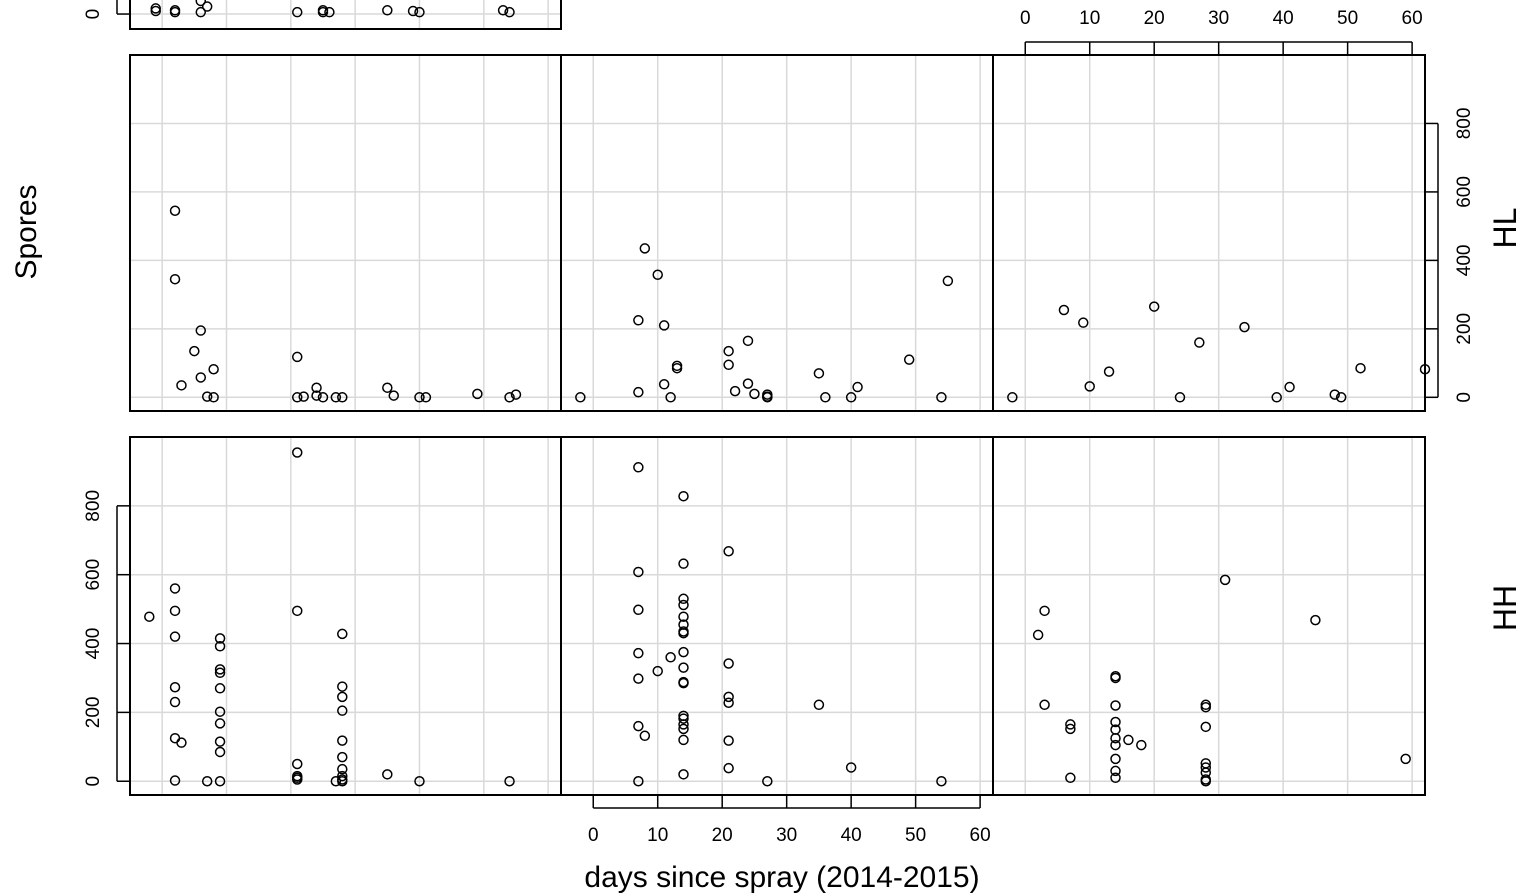 The image size is (1526, 894). What do you see at coordinates (722, 835) in the screenshot?
I see `bottom-x-tick-label: 20` at bounding box center [722, 835].